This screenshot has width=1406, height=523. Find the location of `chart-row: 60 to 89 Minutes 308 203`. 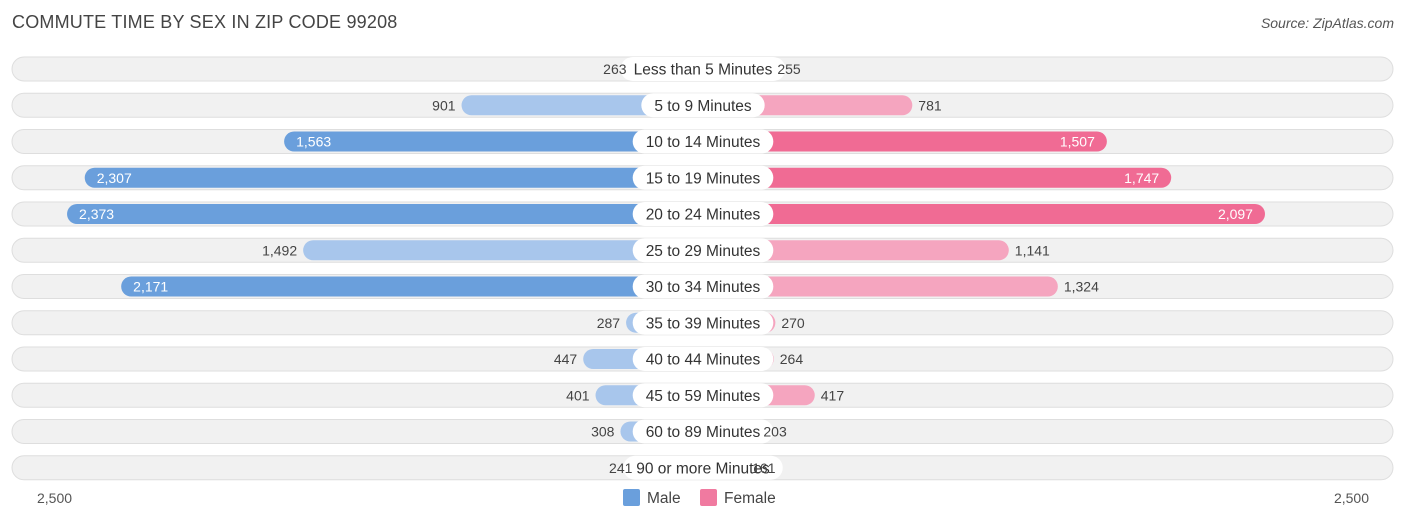

chart-row: 60 to 89 Minutes 308 203 is located at coordinates (702, 431).